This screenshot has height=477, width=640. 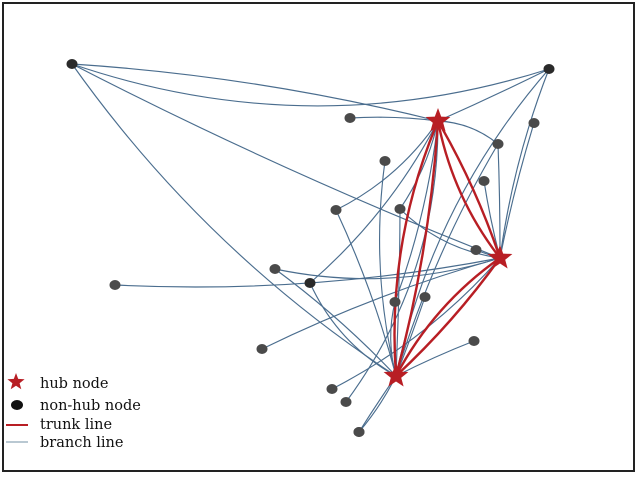 I want to click on non-hub-node-M, so click(x=476, y=250).